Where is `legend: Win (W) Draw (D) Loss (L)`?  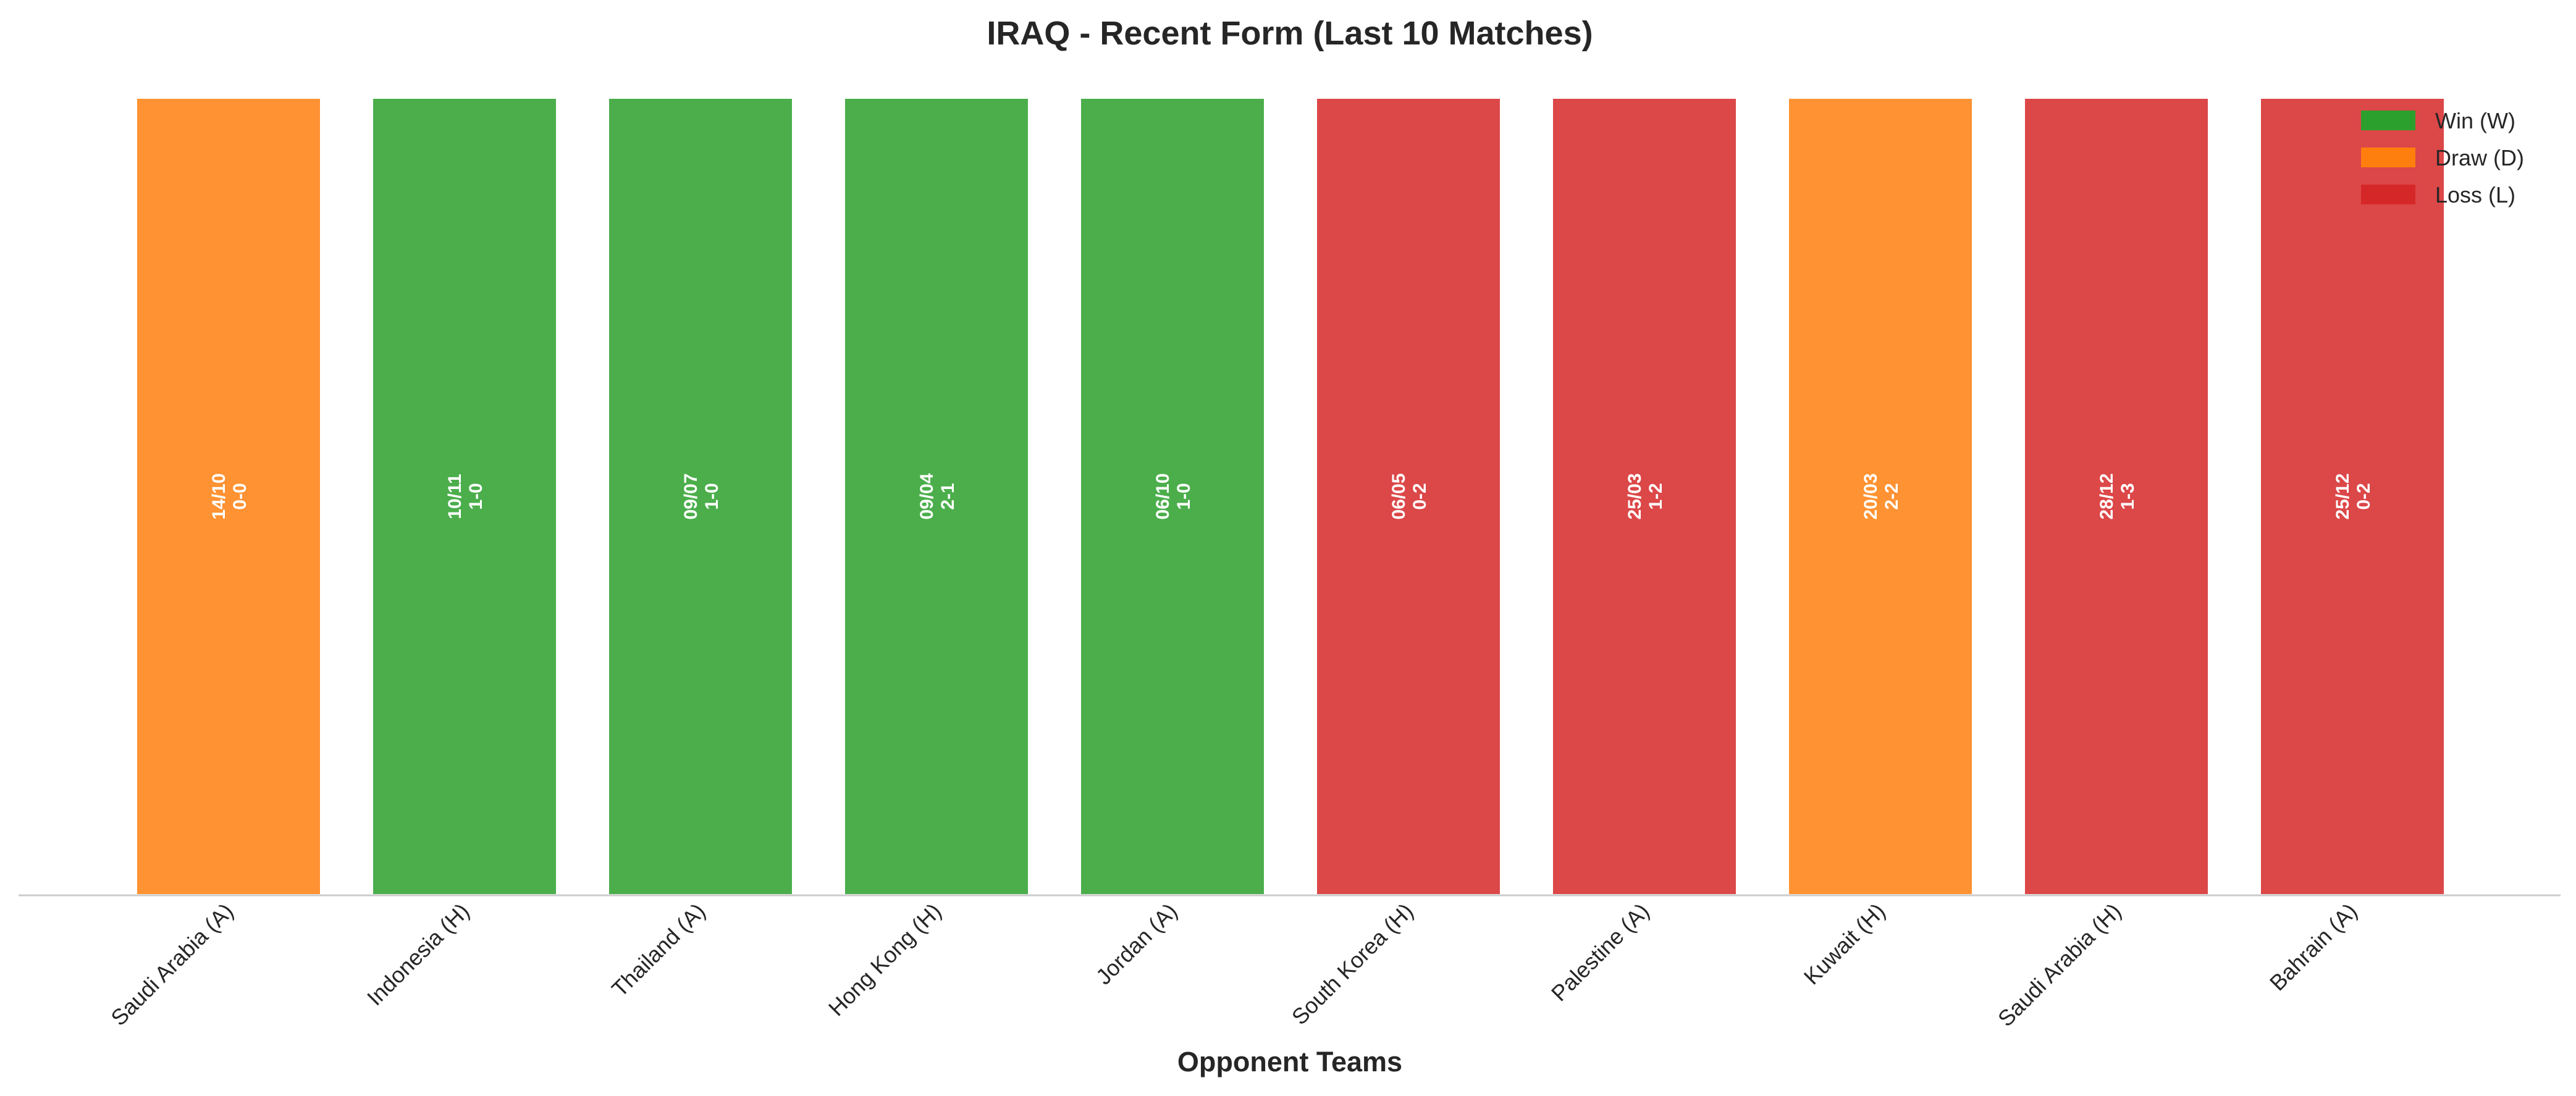
legend: Win (W) Draw (D) Loss (L) is located at coordinates (2442, 157).